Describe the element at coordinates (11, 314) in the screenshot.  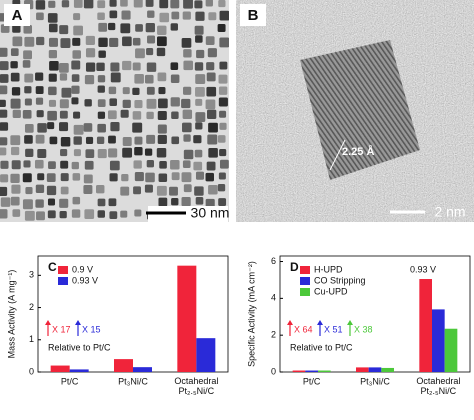
I see `y-axis-label: Mass Activity (A mg⁻¹)` at that location.